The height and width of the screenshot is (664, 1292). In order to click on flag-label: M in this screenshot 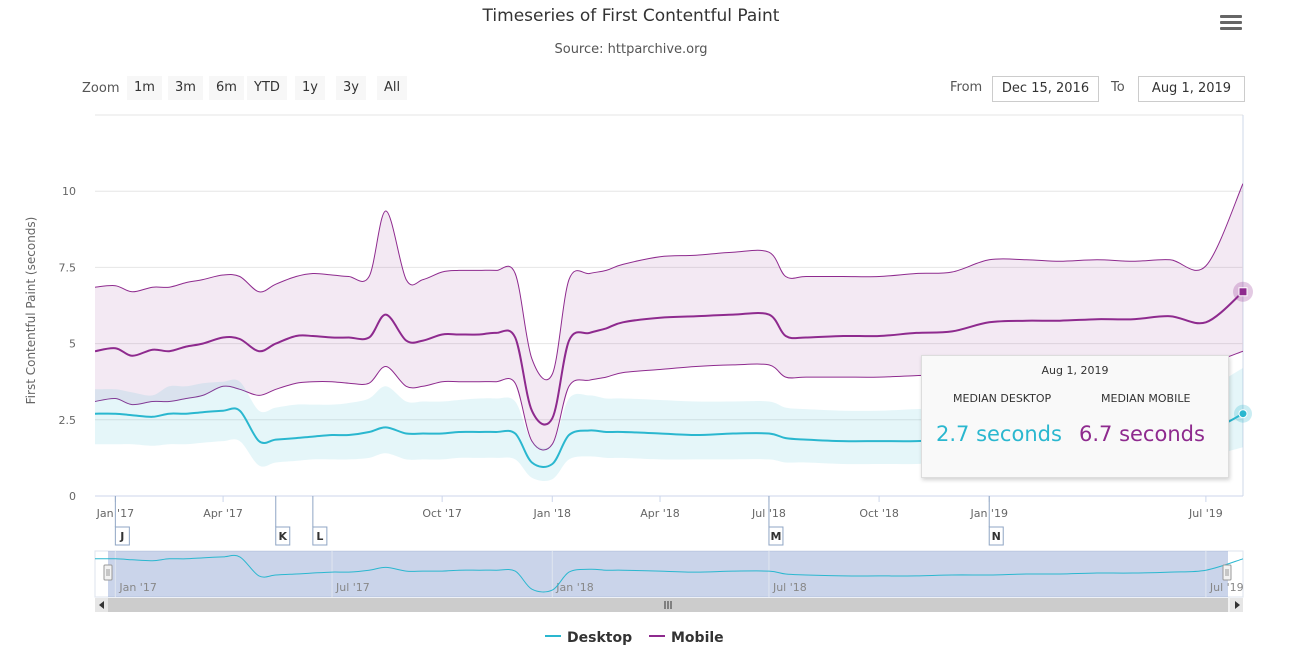, I will do `click(775, 536)`.